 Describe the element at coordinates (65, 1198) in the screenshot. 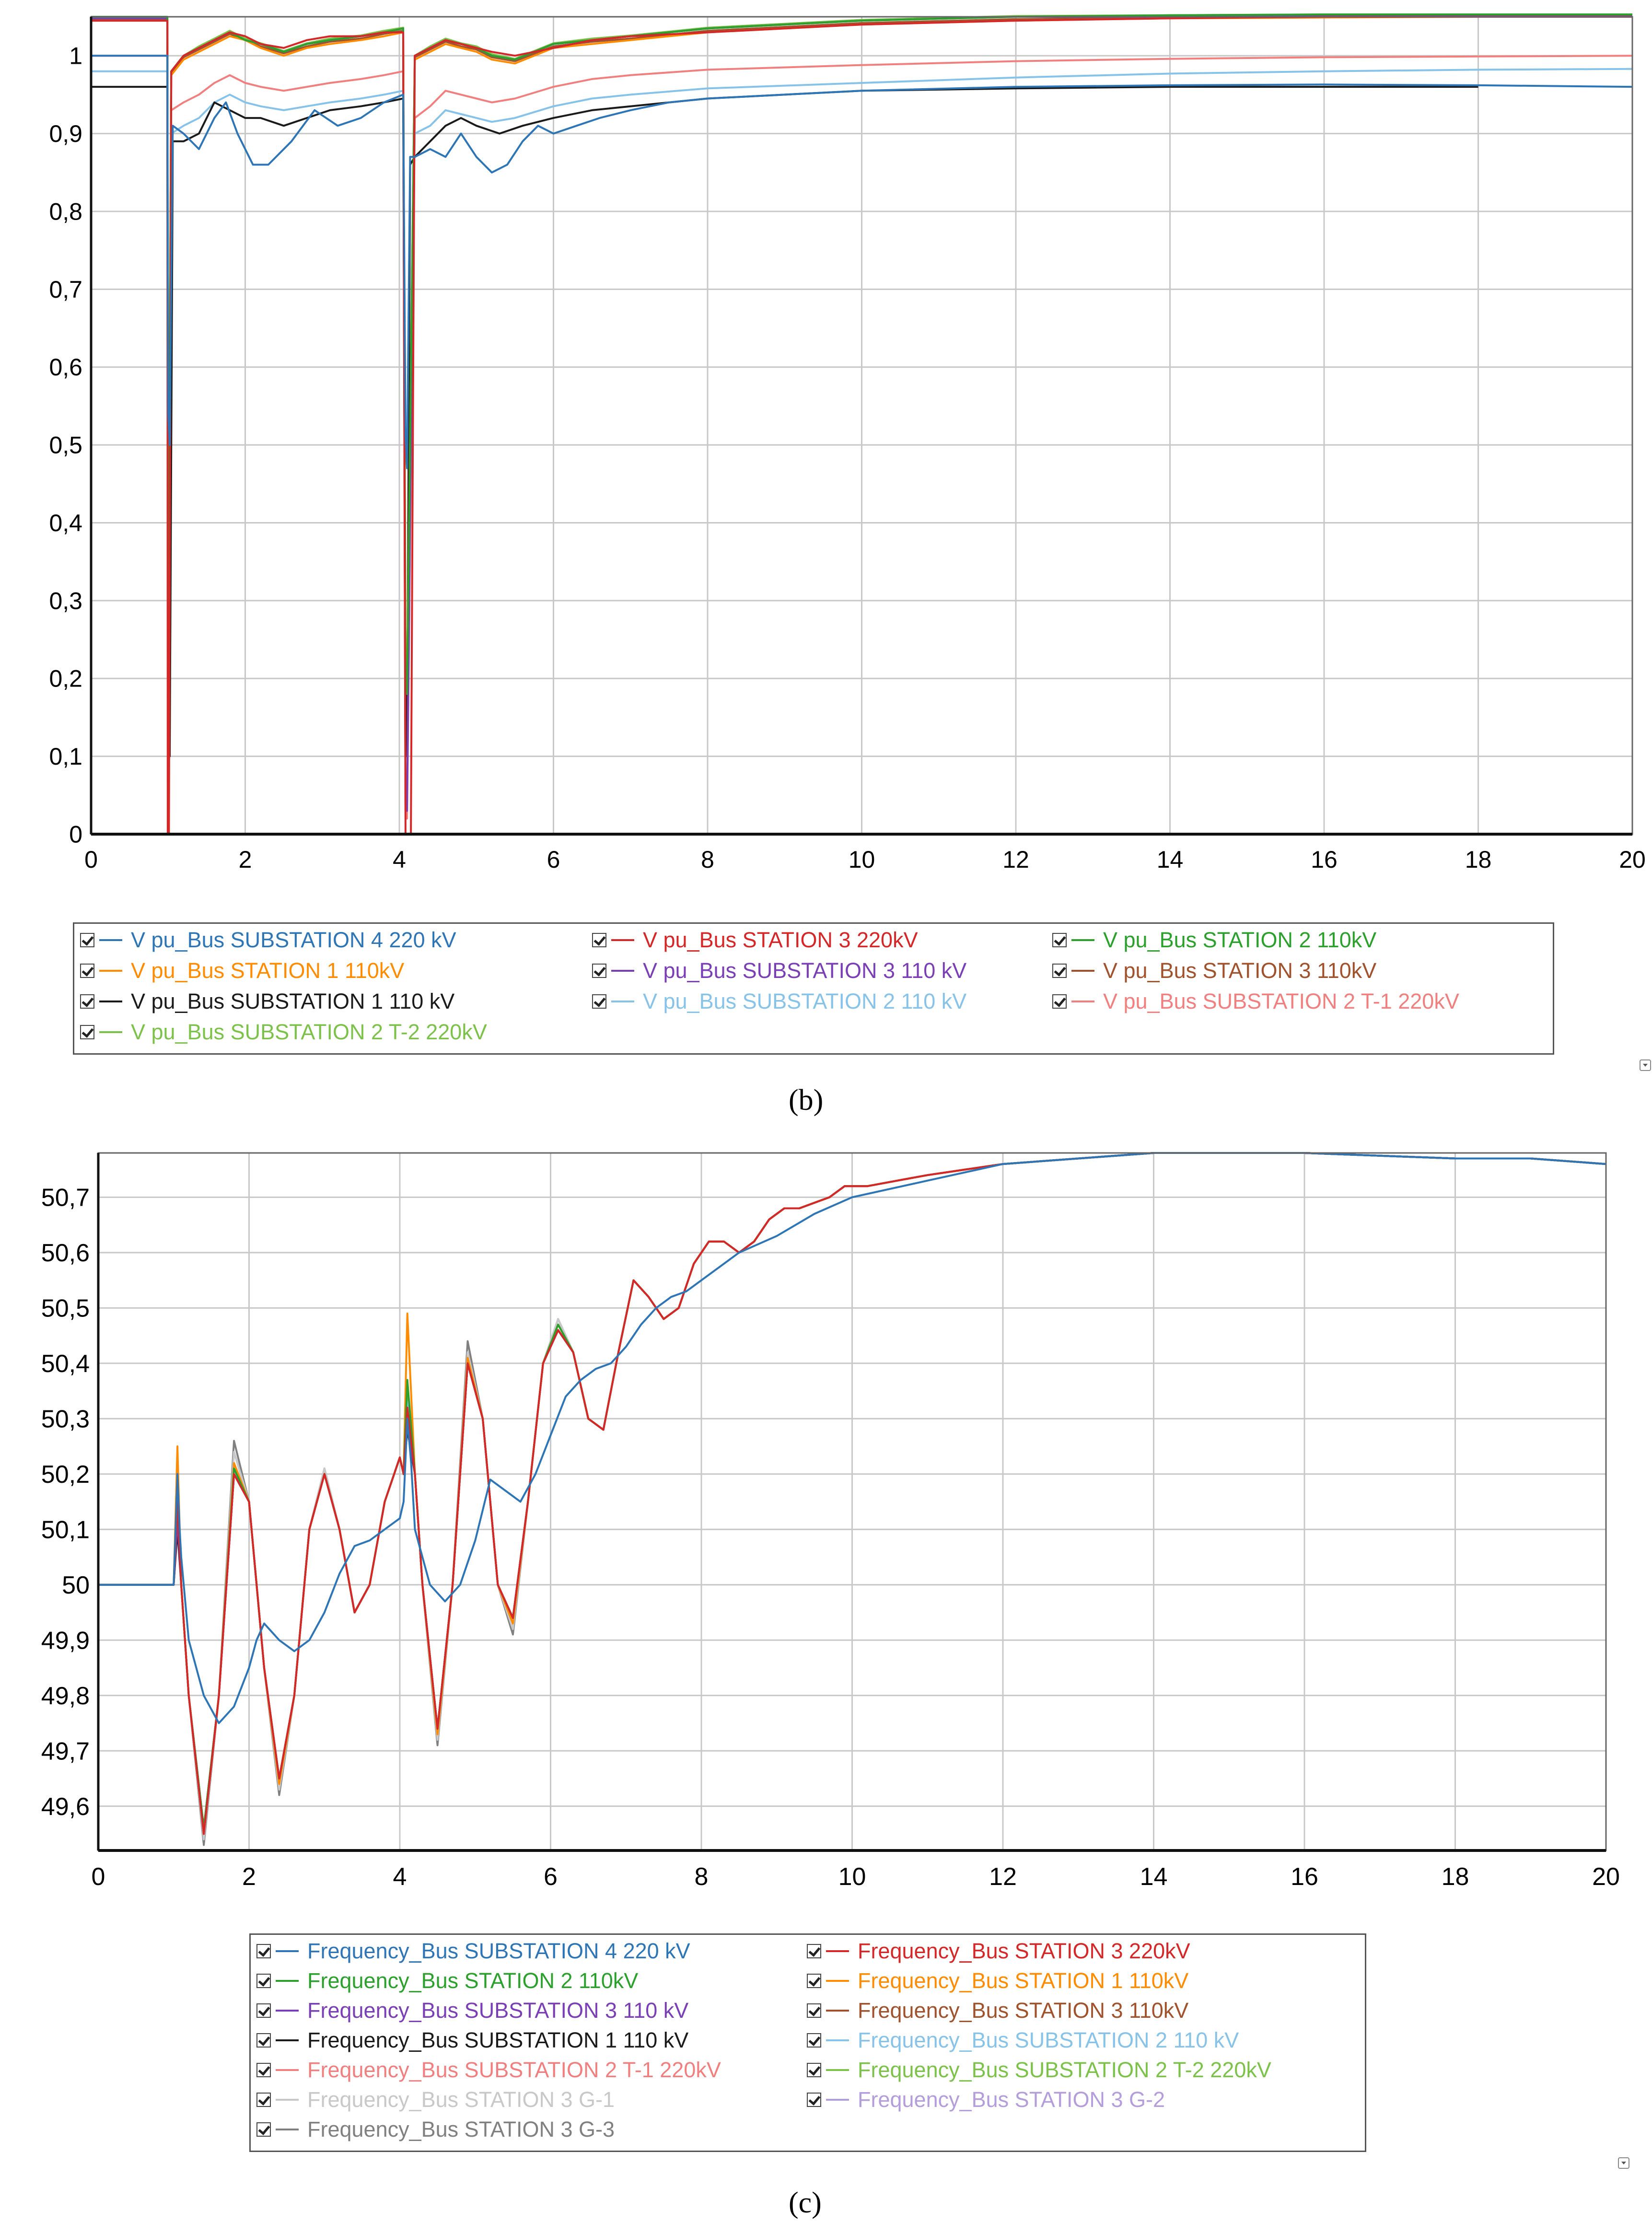

I see `y-tick-label: 50,7` at that location.